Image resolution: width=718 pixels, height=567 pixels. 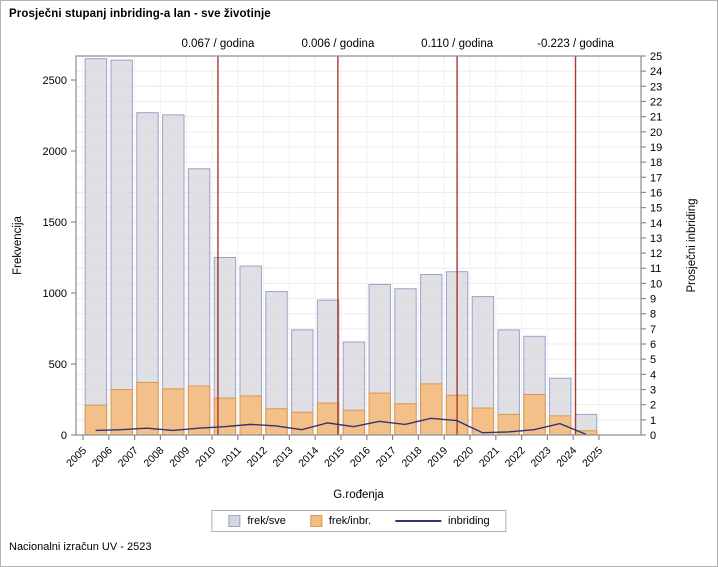 What do you see at coordinates (656, 224) in the screenshot?
I see `right-tick-label: 14` at bounding box center [656, 224].